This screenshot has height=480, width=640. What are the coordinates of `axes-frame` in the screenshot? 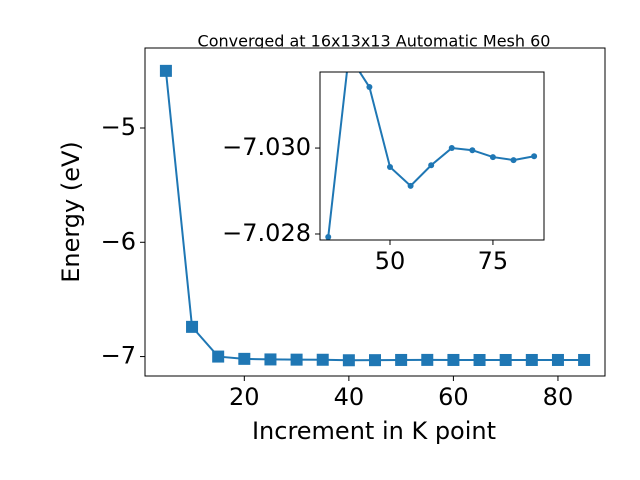 It's located at (432, 156).